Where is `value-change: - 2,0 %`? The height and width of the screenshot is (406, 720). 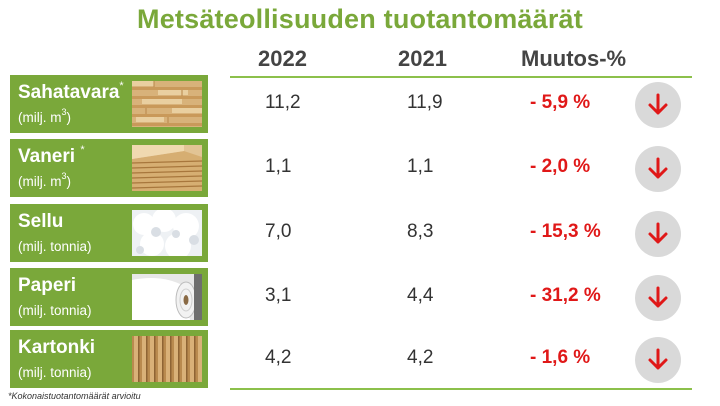
value-change: - 2,0 % is located at coordinates (560, 166).